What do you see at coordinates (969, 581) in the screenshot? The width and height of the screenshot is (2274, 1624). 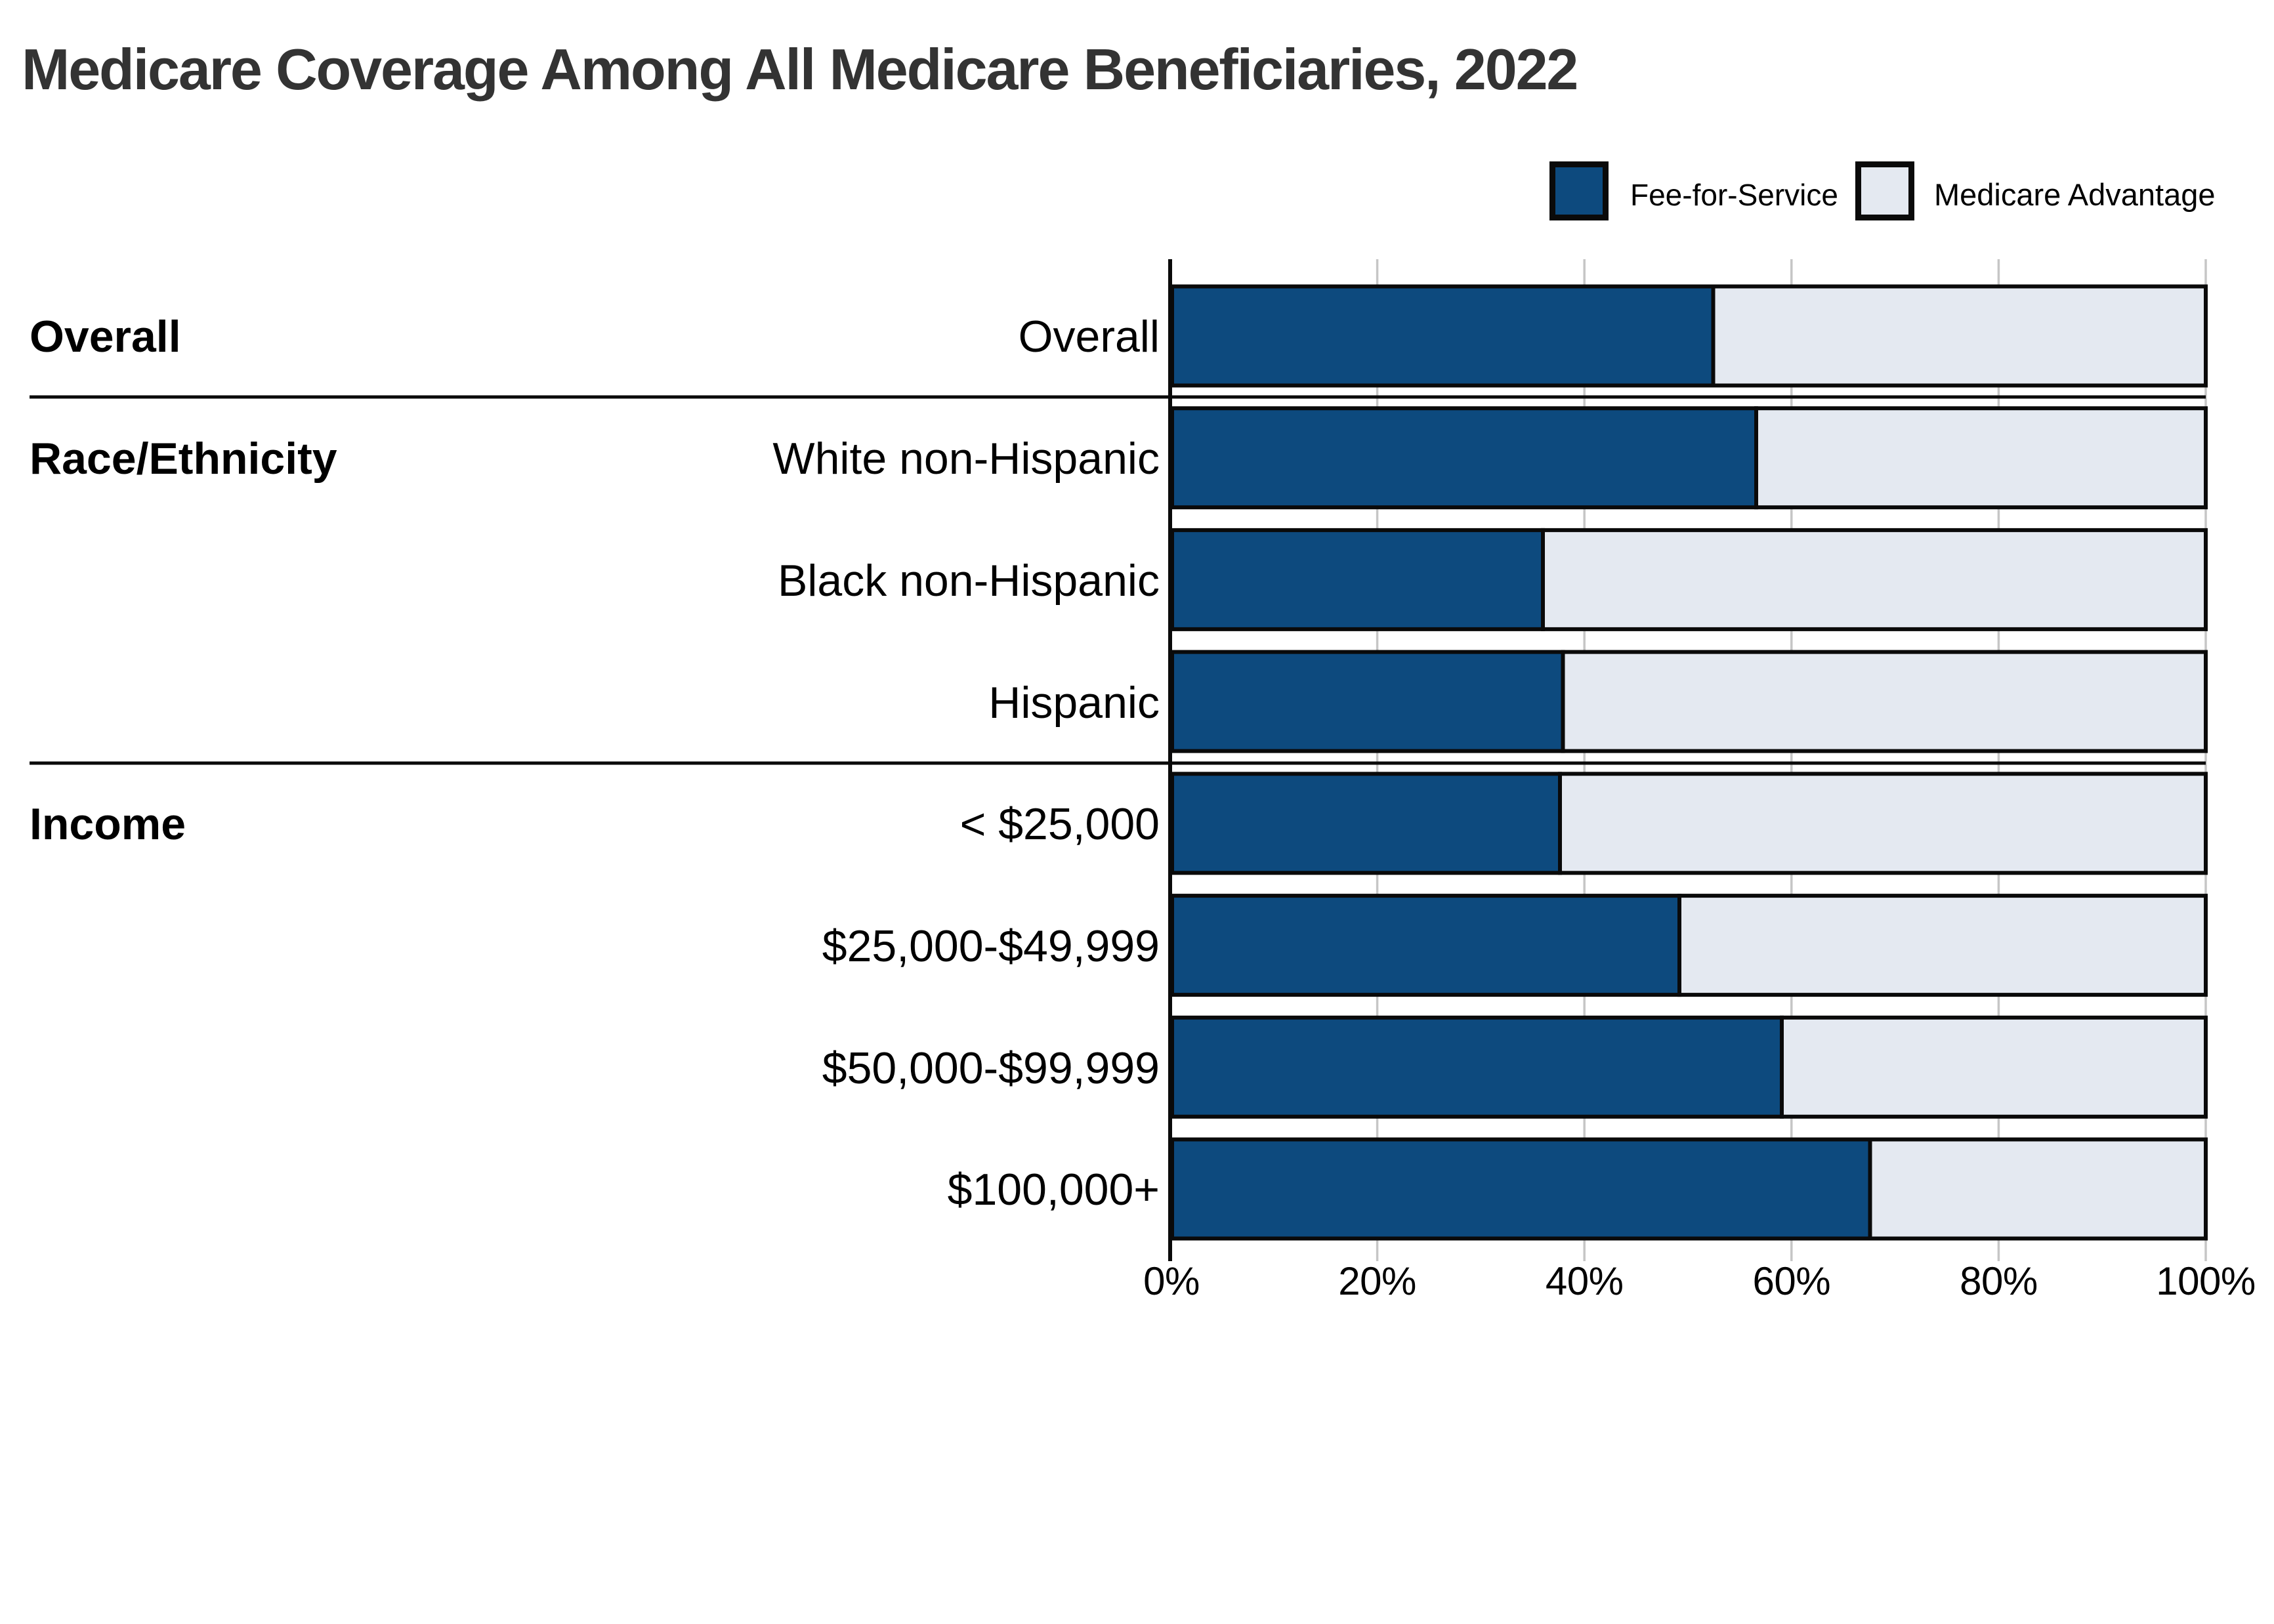 I see `svg-text: Black non-Hispanic` at bounding box center [969, 581].